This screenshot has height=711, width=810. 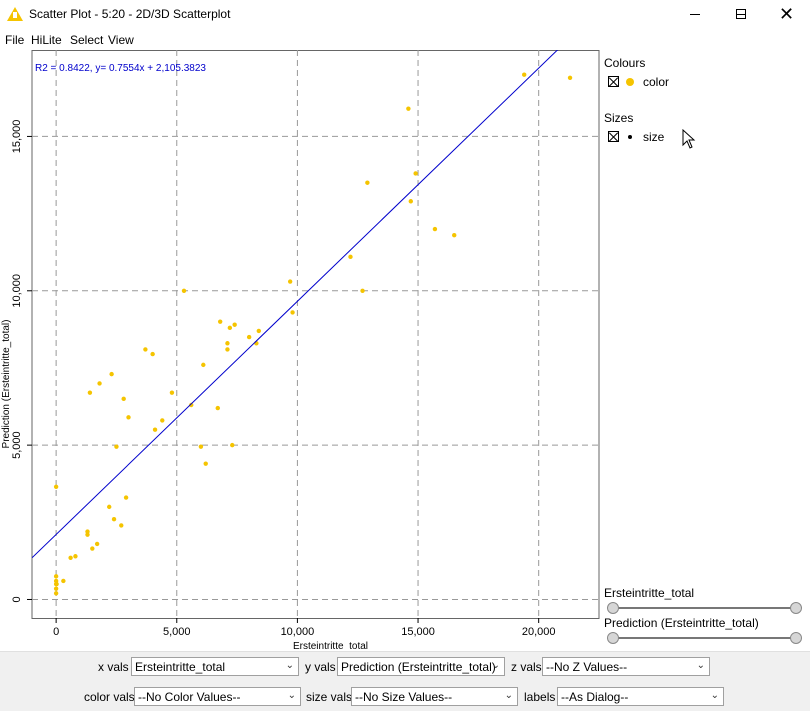 I want to click on colours-legend-title: Colours, so click(x=625, y=63).